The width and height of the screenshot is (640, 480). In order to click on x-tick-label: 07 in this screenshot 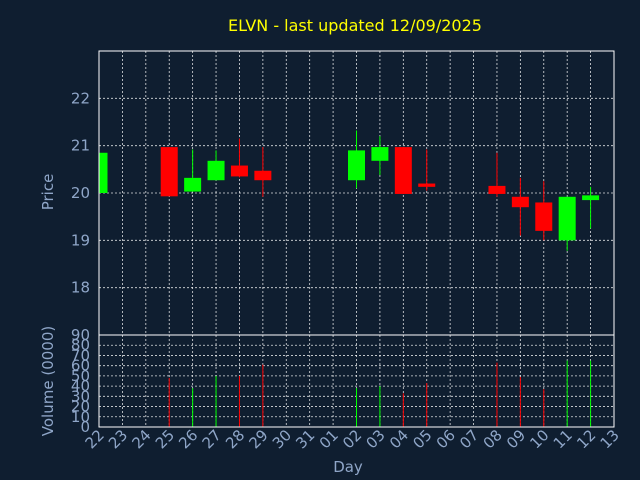, I will do `click(469, 439)`.